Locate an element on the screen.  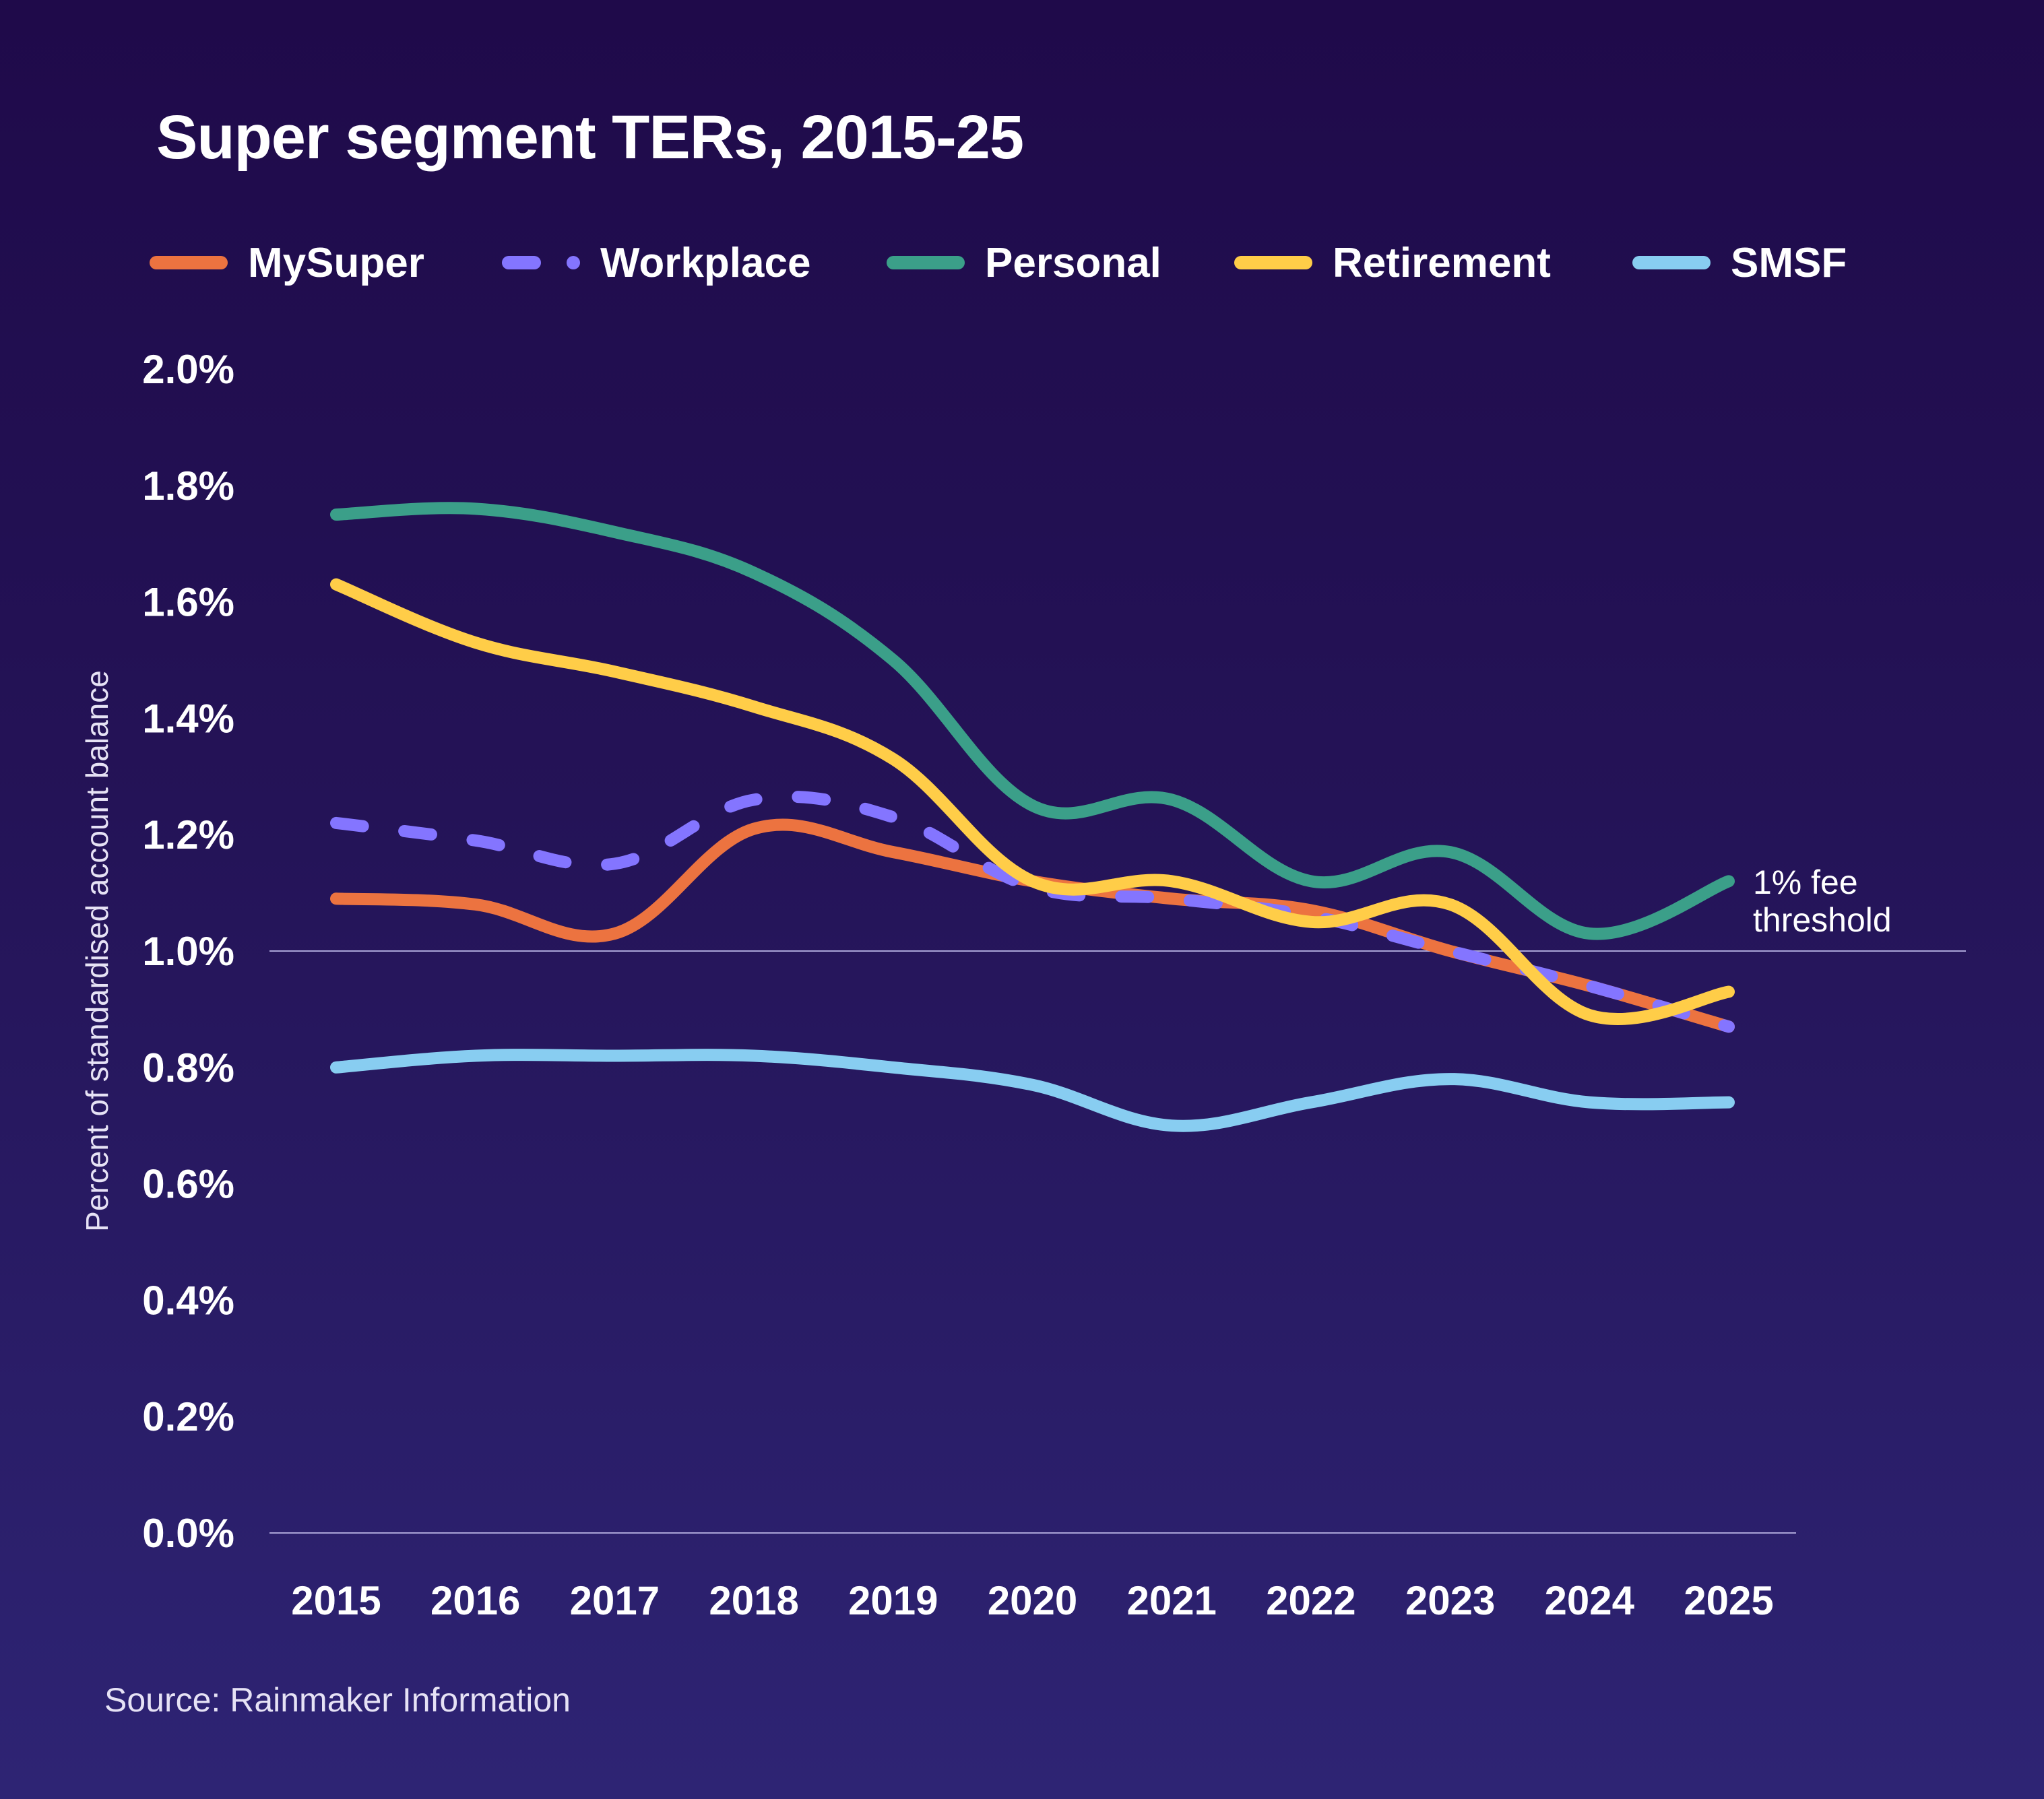
y-tick-label: 1.4% is located at coordinates (188, 719).